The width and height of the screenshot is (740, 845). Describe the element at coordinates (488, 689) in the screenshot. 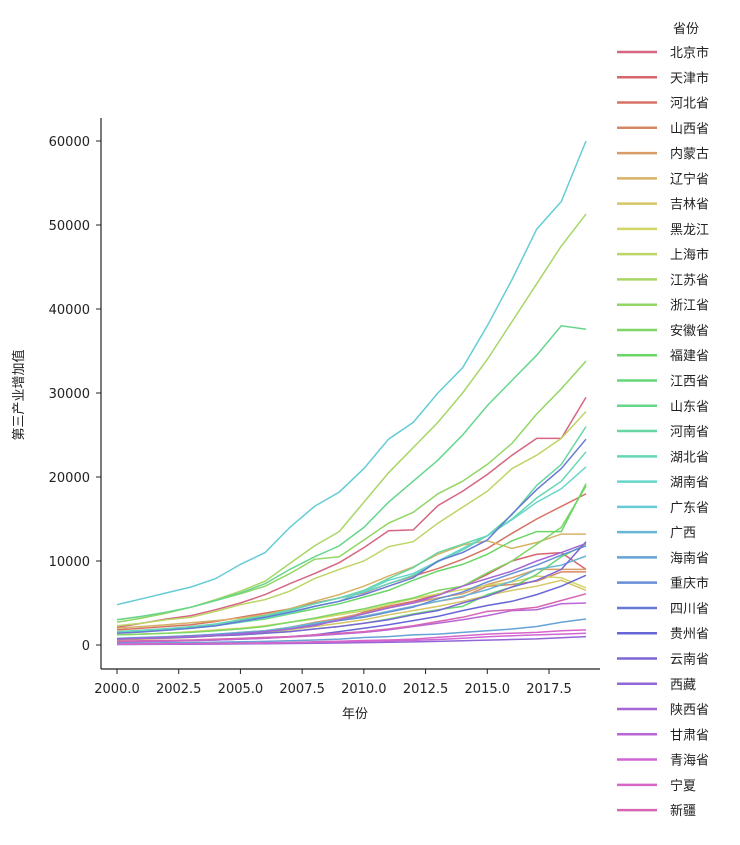

I see `x-tick-label: 2015.0` at that location.